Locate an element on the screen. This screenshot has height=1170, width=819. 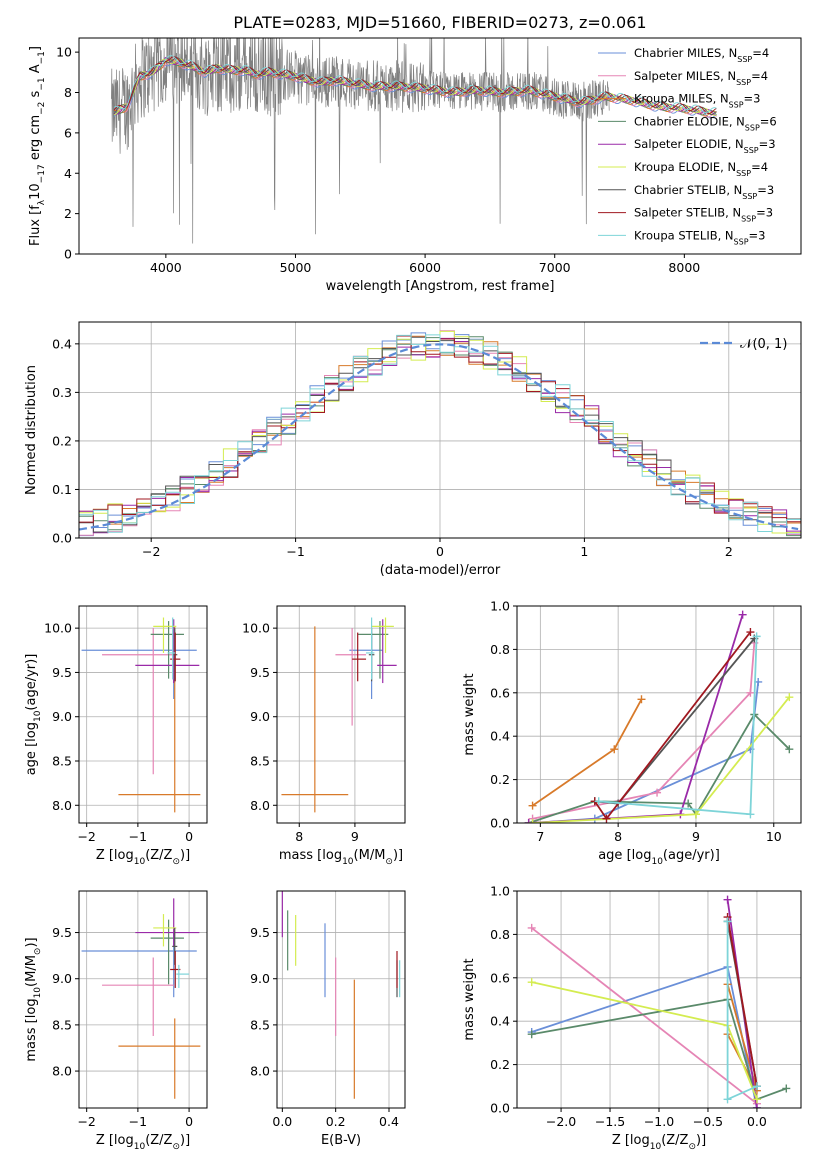
legend-label: Chabrier MILES, NSSP=4 is located at coordinates (701, 55).